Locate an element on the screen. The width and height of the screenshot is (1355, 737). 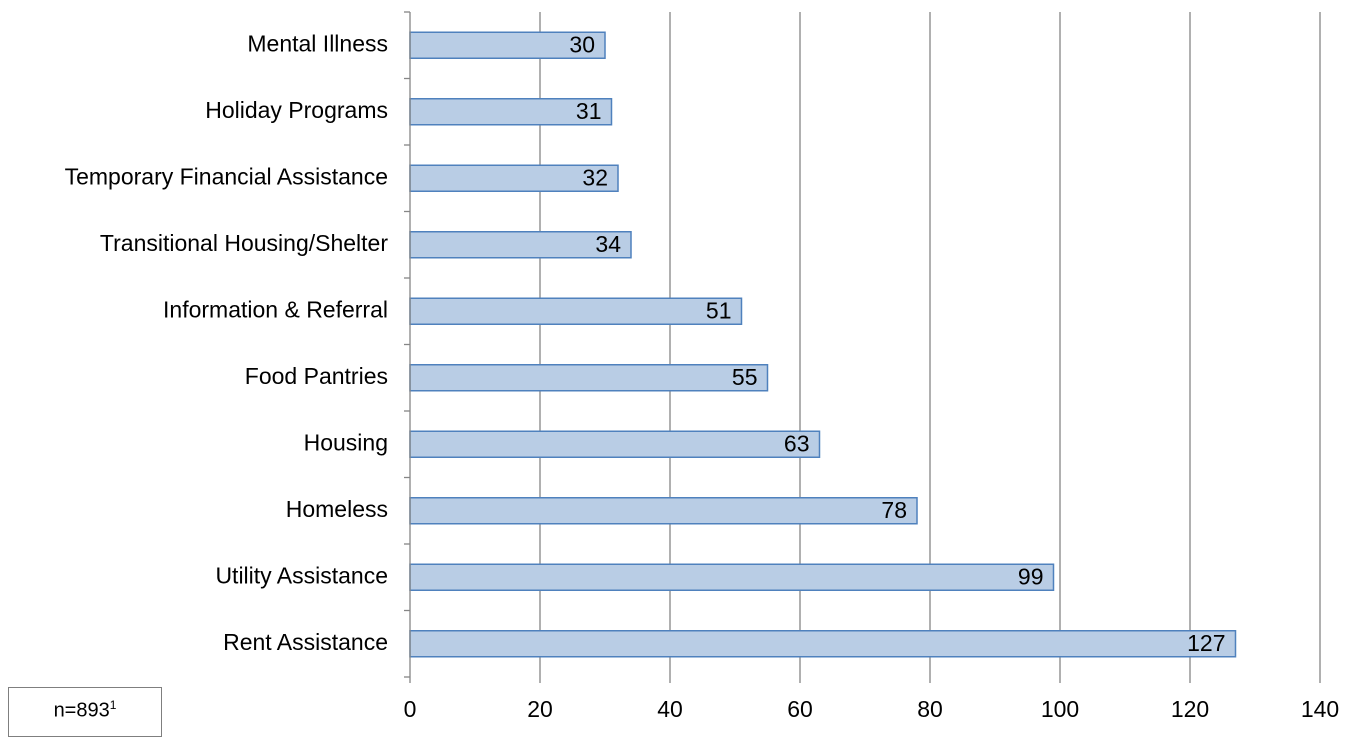
category-label: Utility Assistance is located at coordinates (301, 575).